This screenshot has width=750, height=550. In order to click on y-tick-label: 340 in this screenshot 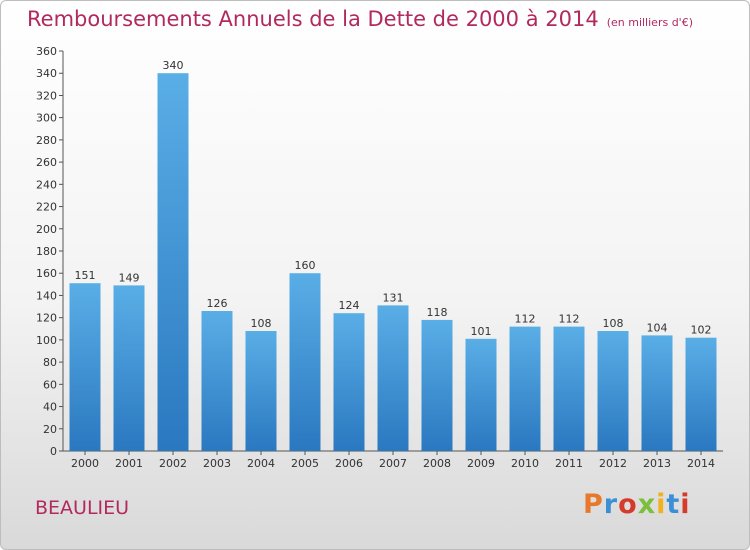, I will do `click(46, 73)`.